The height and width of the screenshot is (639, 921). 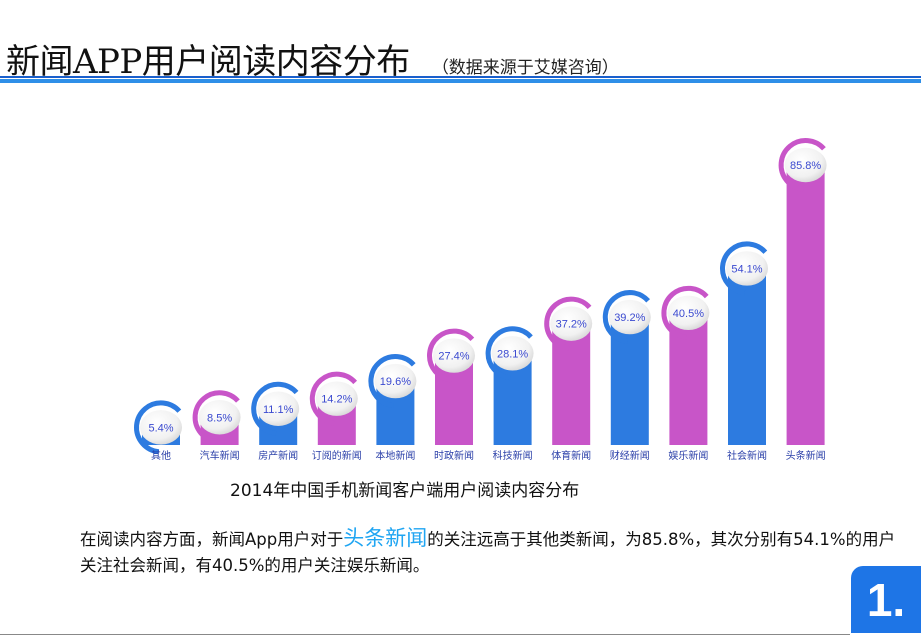 What do you see at coordinates (395, 455) in the screenshot?
I see `category-label: 本地新闻` at bounding box center [395, 455].